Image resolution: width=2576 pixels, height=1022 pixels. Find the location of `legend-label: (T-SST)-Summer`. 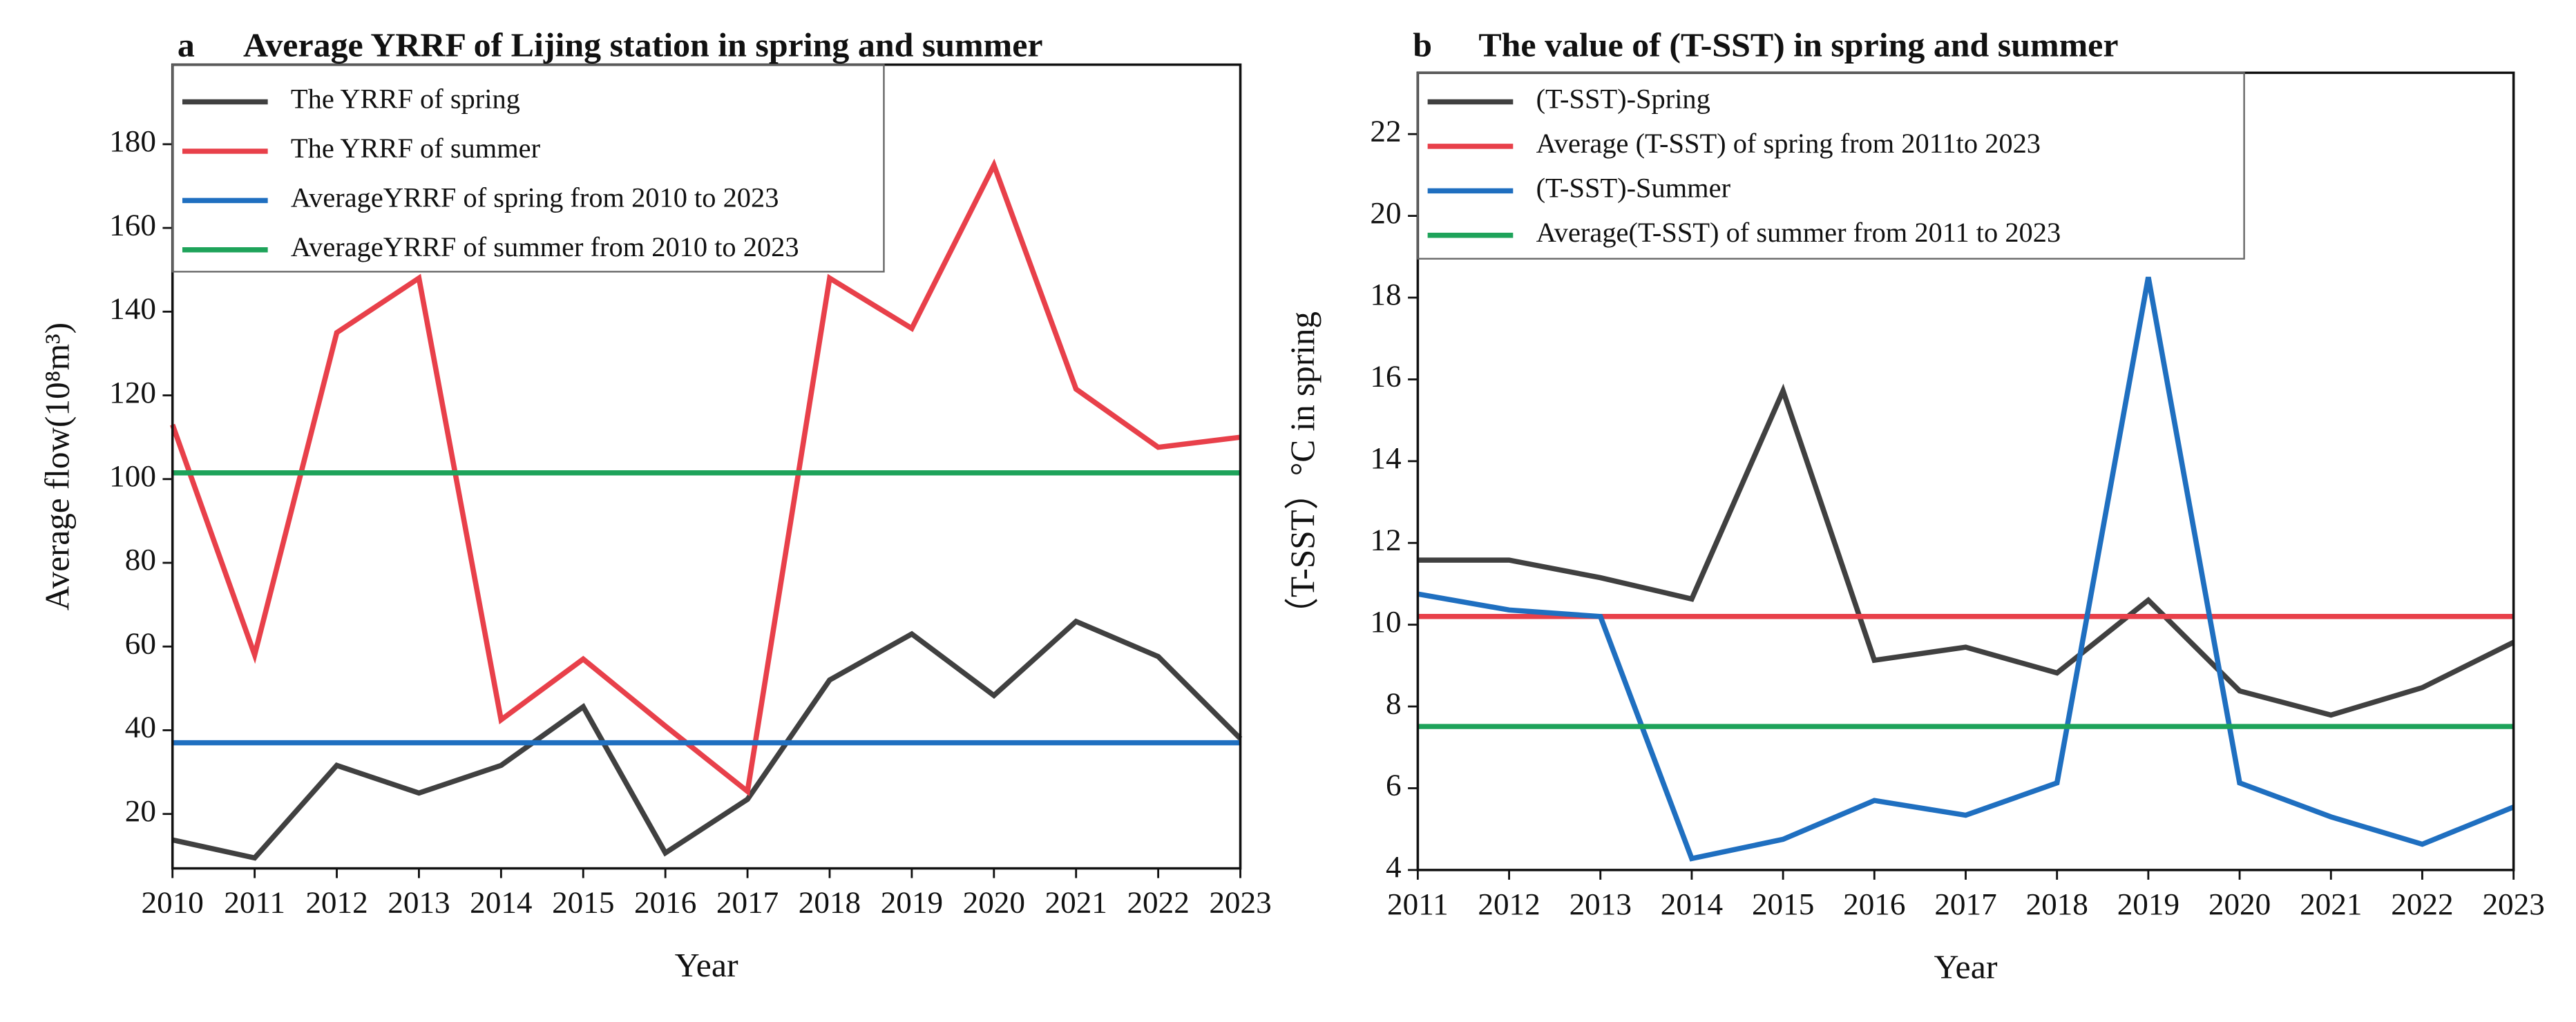

legend-label: (T-SST)-Summer is located at coordinates (1633, 188).